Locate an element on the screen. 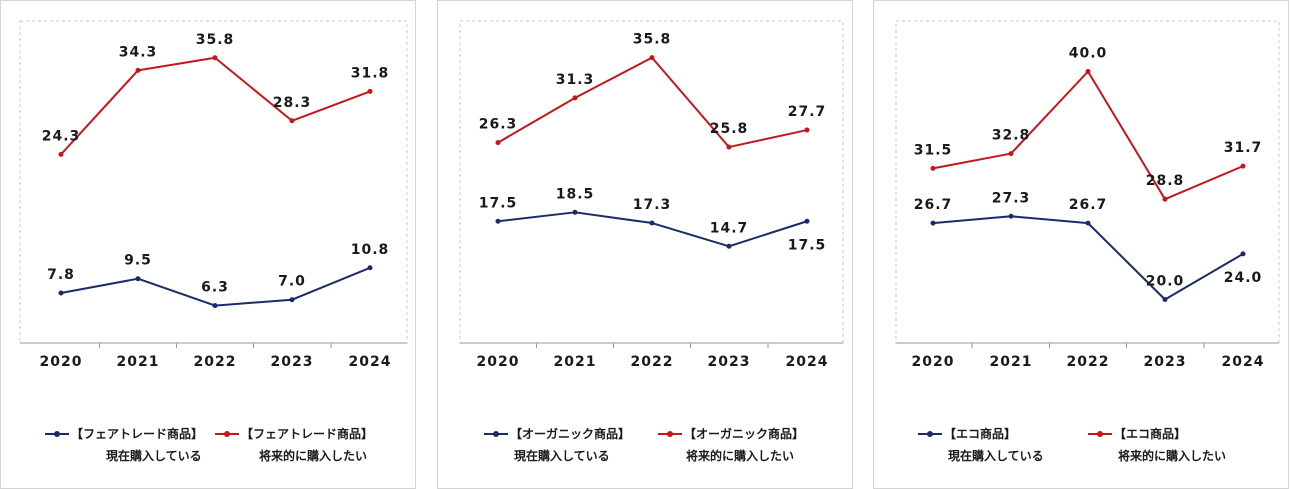 The height and width of the screenshot is (489, 1290). data-label: 20.0 is located at coordinates (1165, 282).